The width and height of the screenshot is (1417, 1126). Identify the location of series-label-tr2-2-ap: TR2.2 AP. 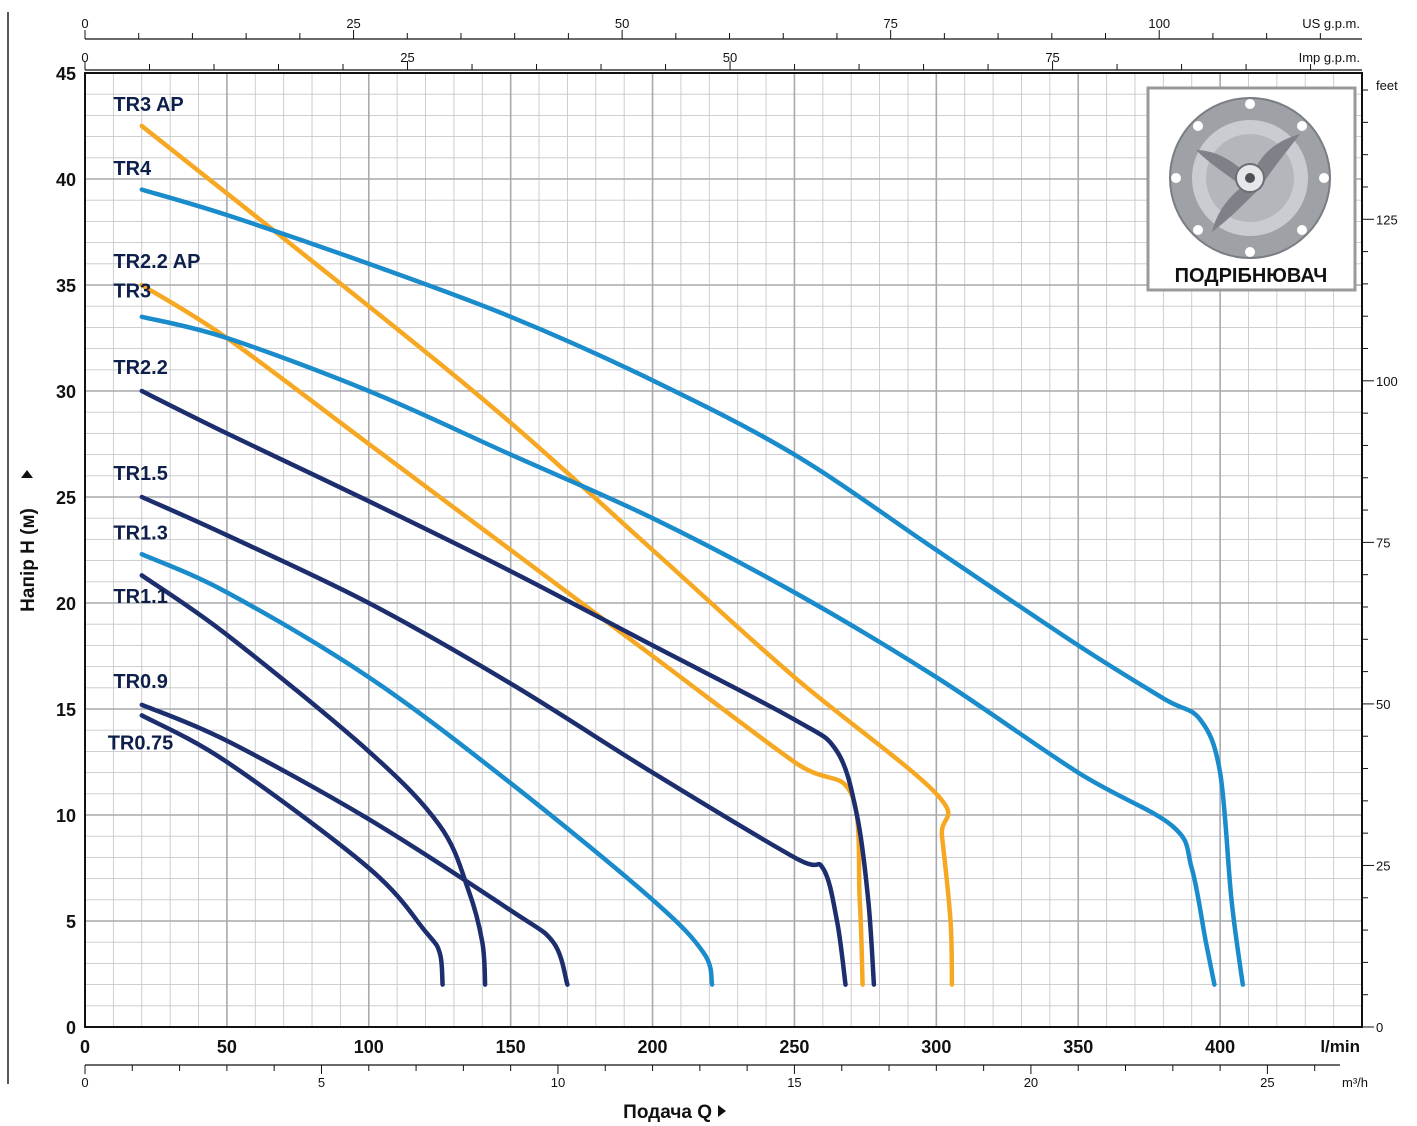
(156, 262).